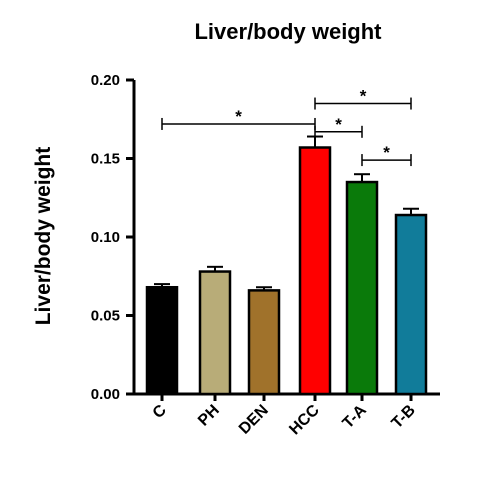 The width and height of the screenshot is (480, 480). Describe the element at coordinates (43, 236) in the screenshot. I see `y-axis-label: Liver/body weight` at that location.